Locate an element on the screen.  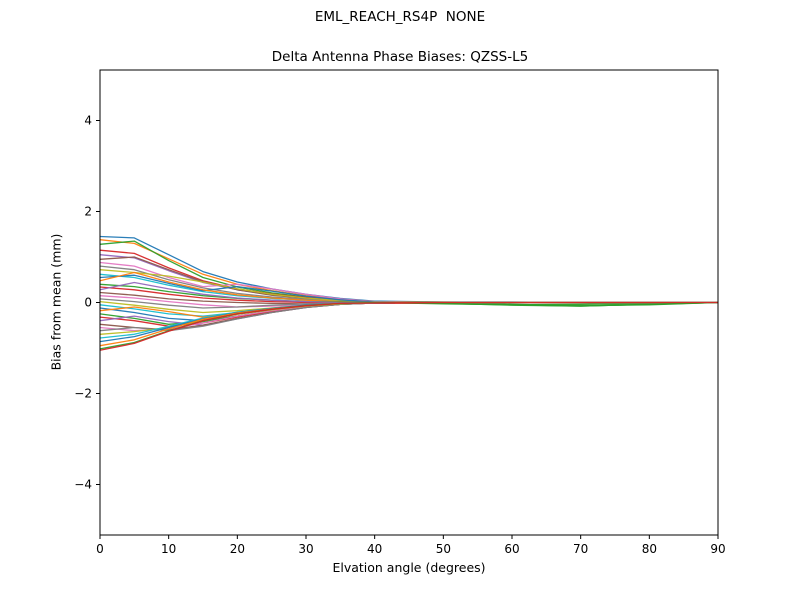
x-tick-label: 60 is located at coordinates (511, 549).